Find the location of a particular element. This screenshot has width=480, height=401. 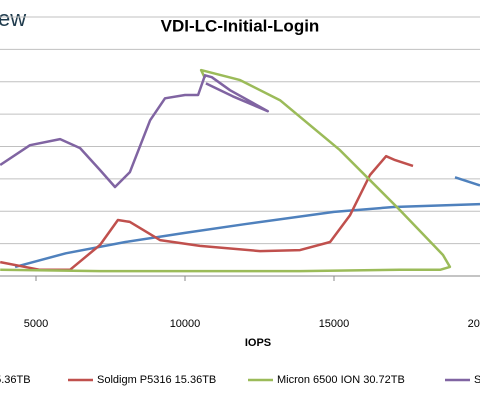

legend-label: Soldigm P5316 15.36TB is located at coordinates (156, 380).